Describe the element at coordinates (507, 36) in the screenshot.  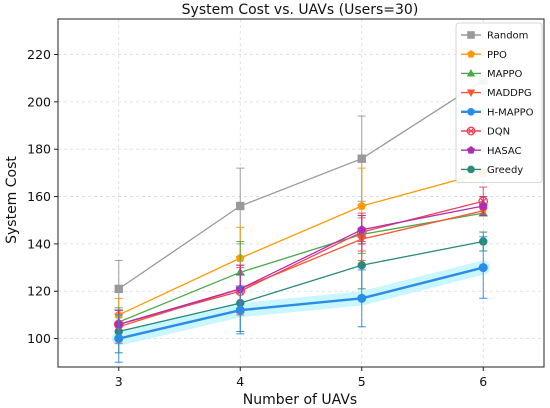
I see `legend-label: Random` at that location.